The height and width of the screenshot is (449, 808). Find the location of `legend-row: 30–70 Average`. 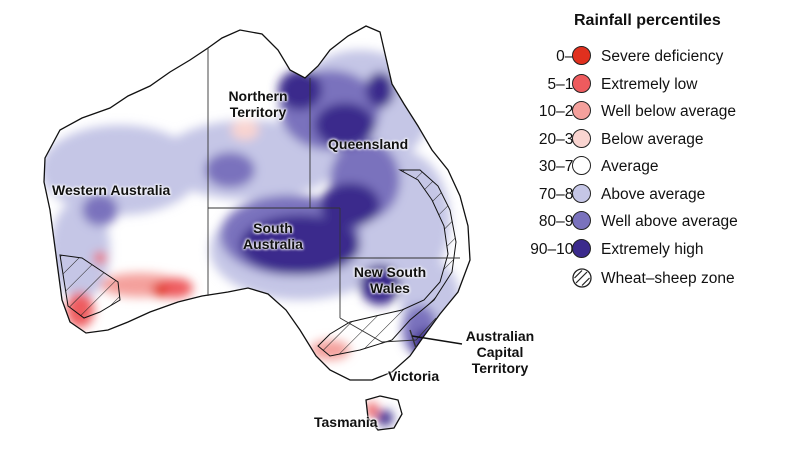

legend-row: 30–70 Average is located at coordinates (650, 167).